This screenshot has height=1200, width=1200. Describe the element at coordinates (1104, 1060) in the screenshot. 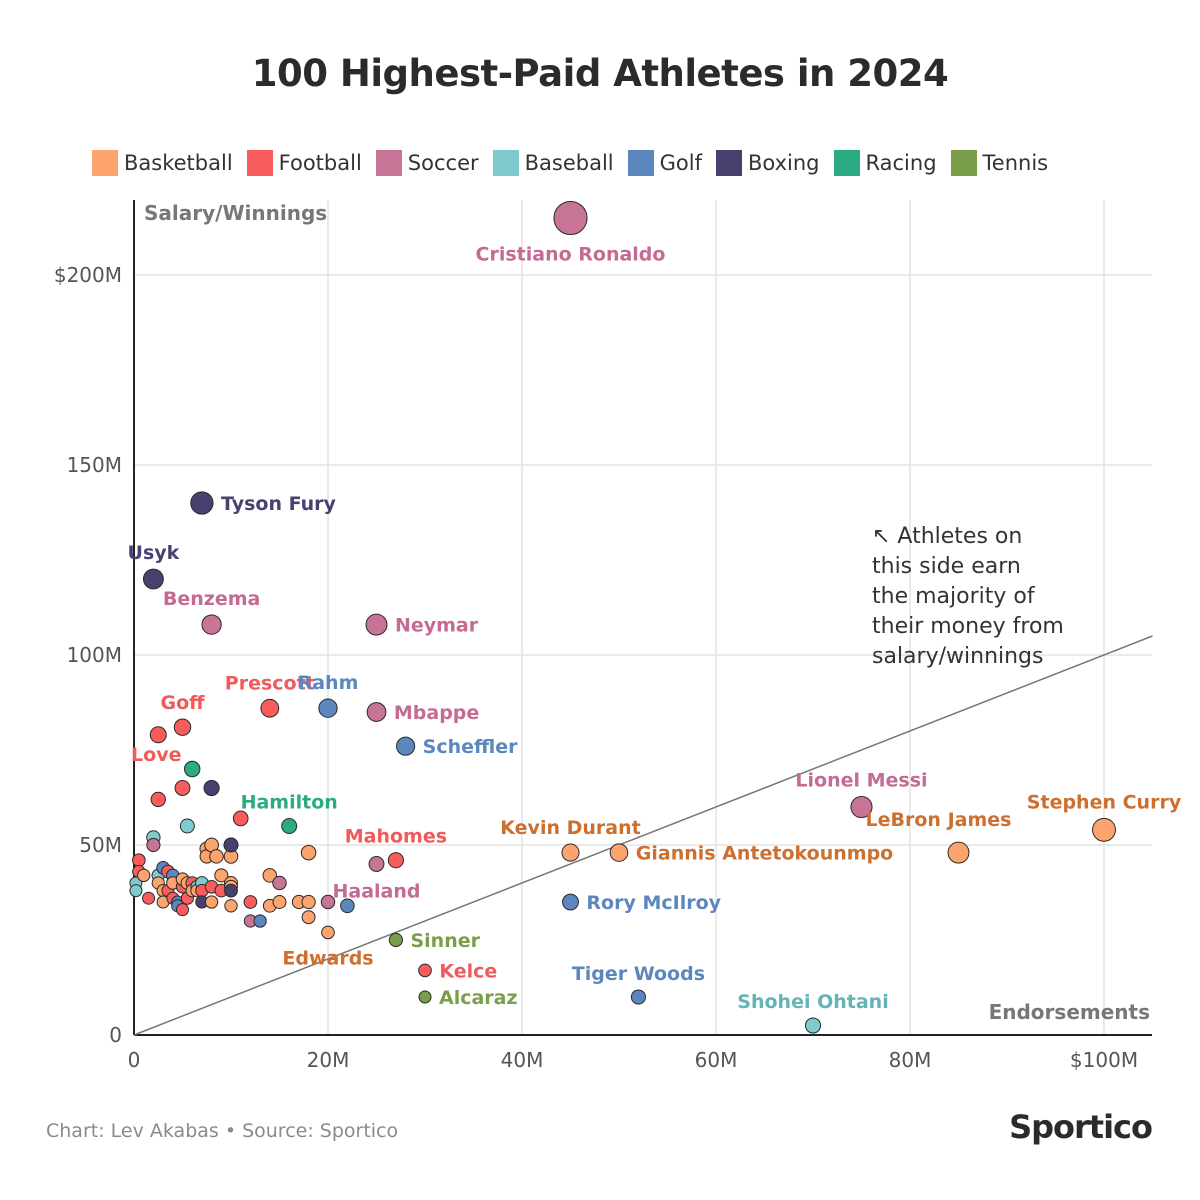

I see `x-tick-label: $100M` at that location.